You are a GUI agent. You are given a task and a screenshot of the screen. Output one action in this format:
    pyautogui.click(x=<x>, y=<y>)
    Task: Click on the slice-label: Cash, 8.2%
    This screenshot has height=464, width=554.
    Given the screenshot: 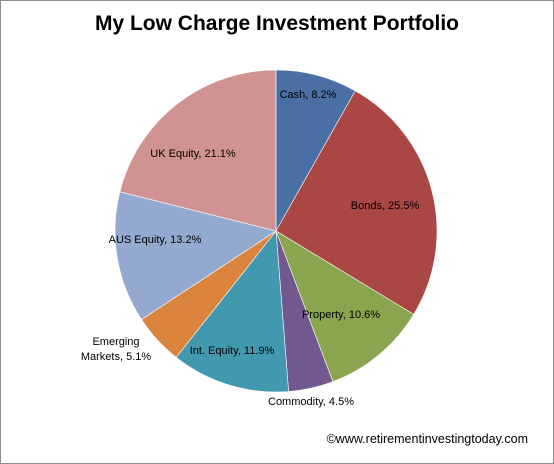 What is the action you would take?
    pyautogui.click(x=308, y=95)
    